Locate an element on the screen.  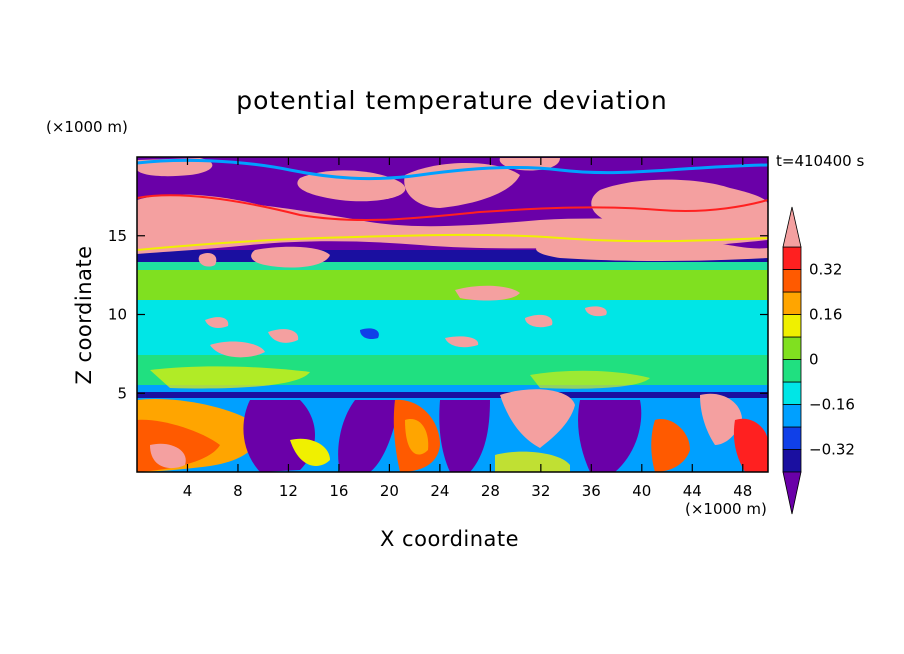
y-axis-unit: (×1000 m) is located at coordinates (87, 127).